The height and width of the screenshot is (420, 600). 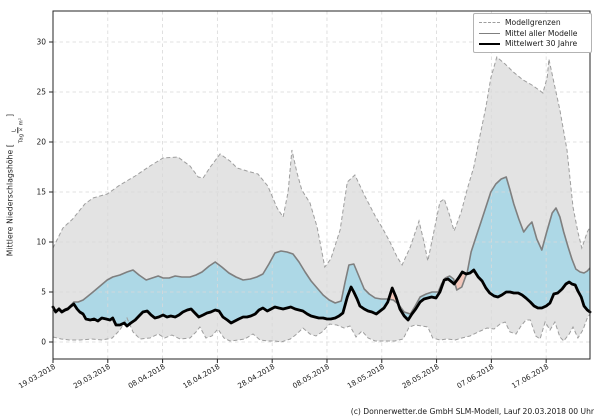 I want to click on x-tick-label: 17.06.2018, so click(x=530, y=376).